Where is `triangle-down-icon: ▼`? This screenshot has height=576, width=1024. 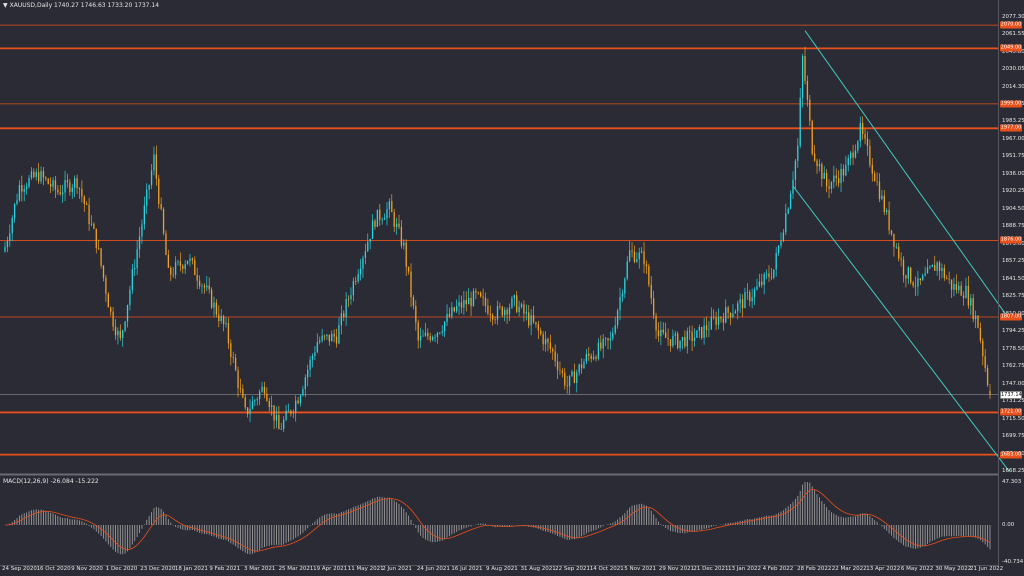
triangle-down-icon: ▼ is located at coordinates (5, 5).